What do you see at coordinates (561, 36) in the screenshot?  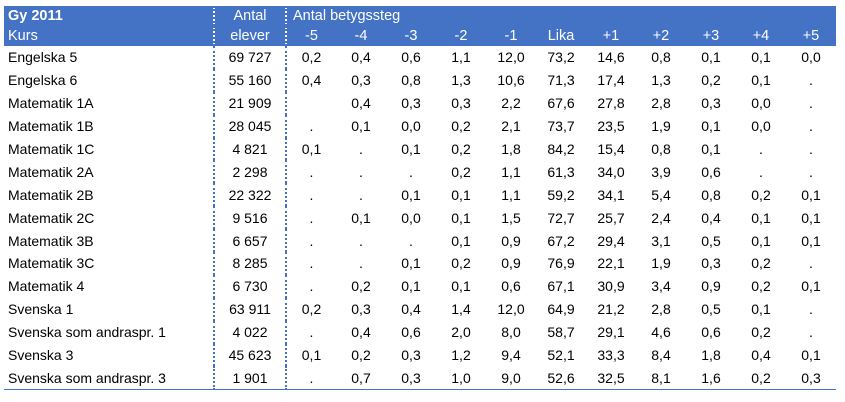 I see `step-header: Lika` at bounding box center [561, 36].